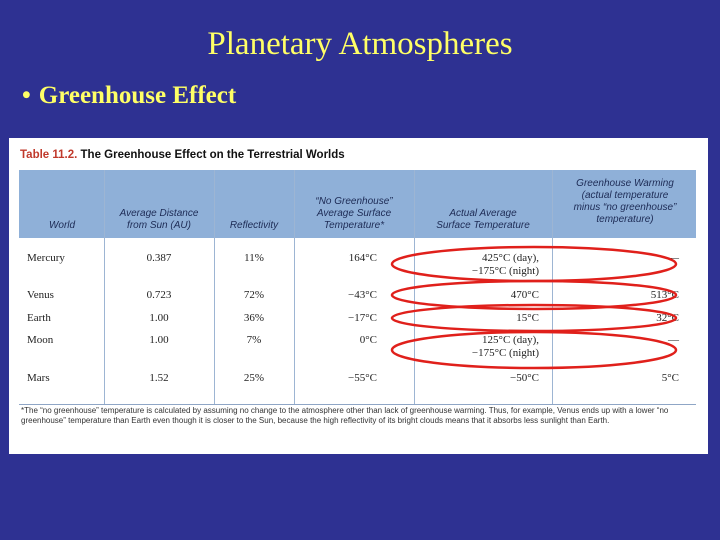 Image resolution: width=720 pixels, height=540 pixels. What do you see at coordinates (254, 295) in the screenshot?
I see `table-cell-reflectivity: 72%` at bounding box center [254, 295].